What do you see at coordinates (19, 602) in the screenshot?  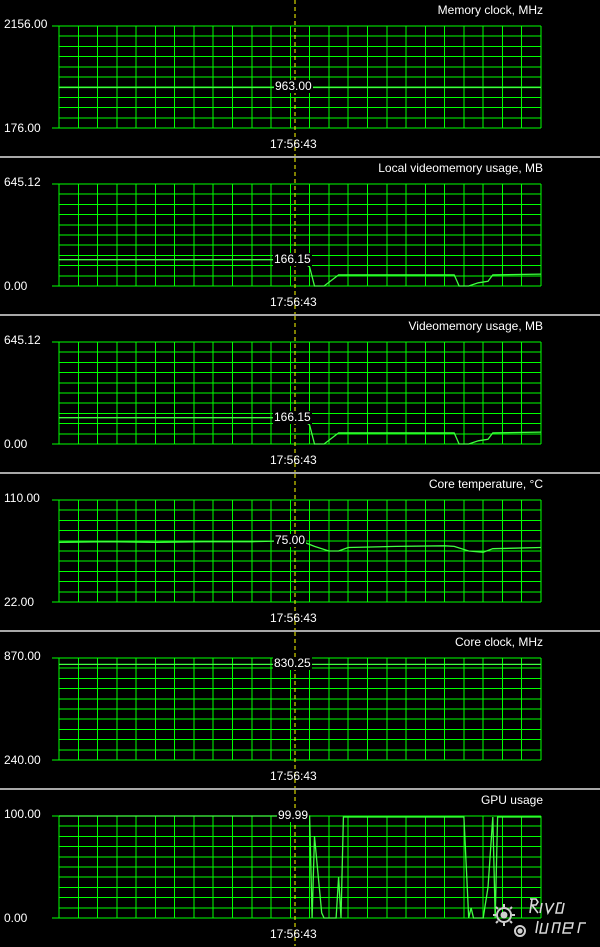 I see `ymin-label: 22.00` at bounding box center [19, 602].